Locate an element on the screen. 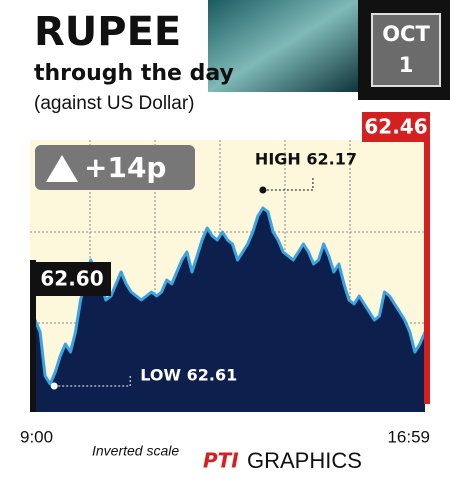  chart-note: (against US Dollar) is located at coordinates (114, 103).